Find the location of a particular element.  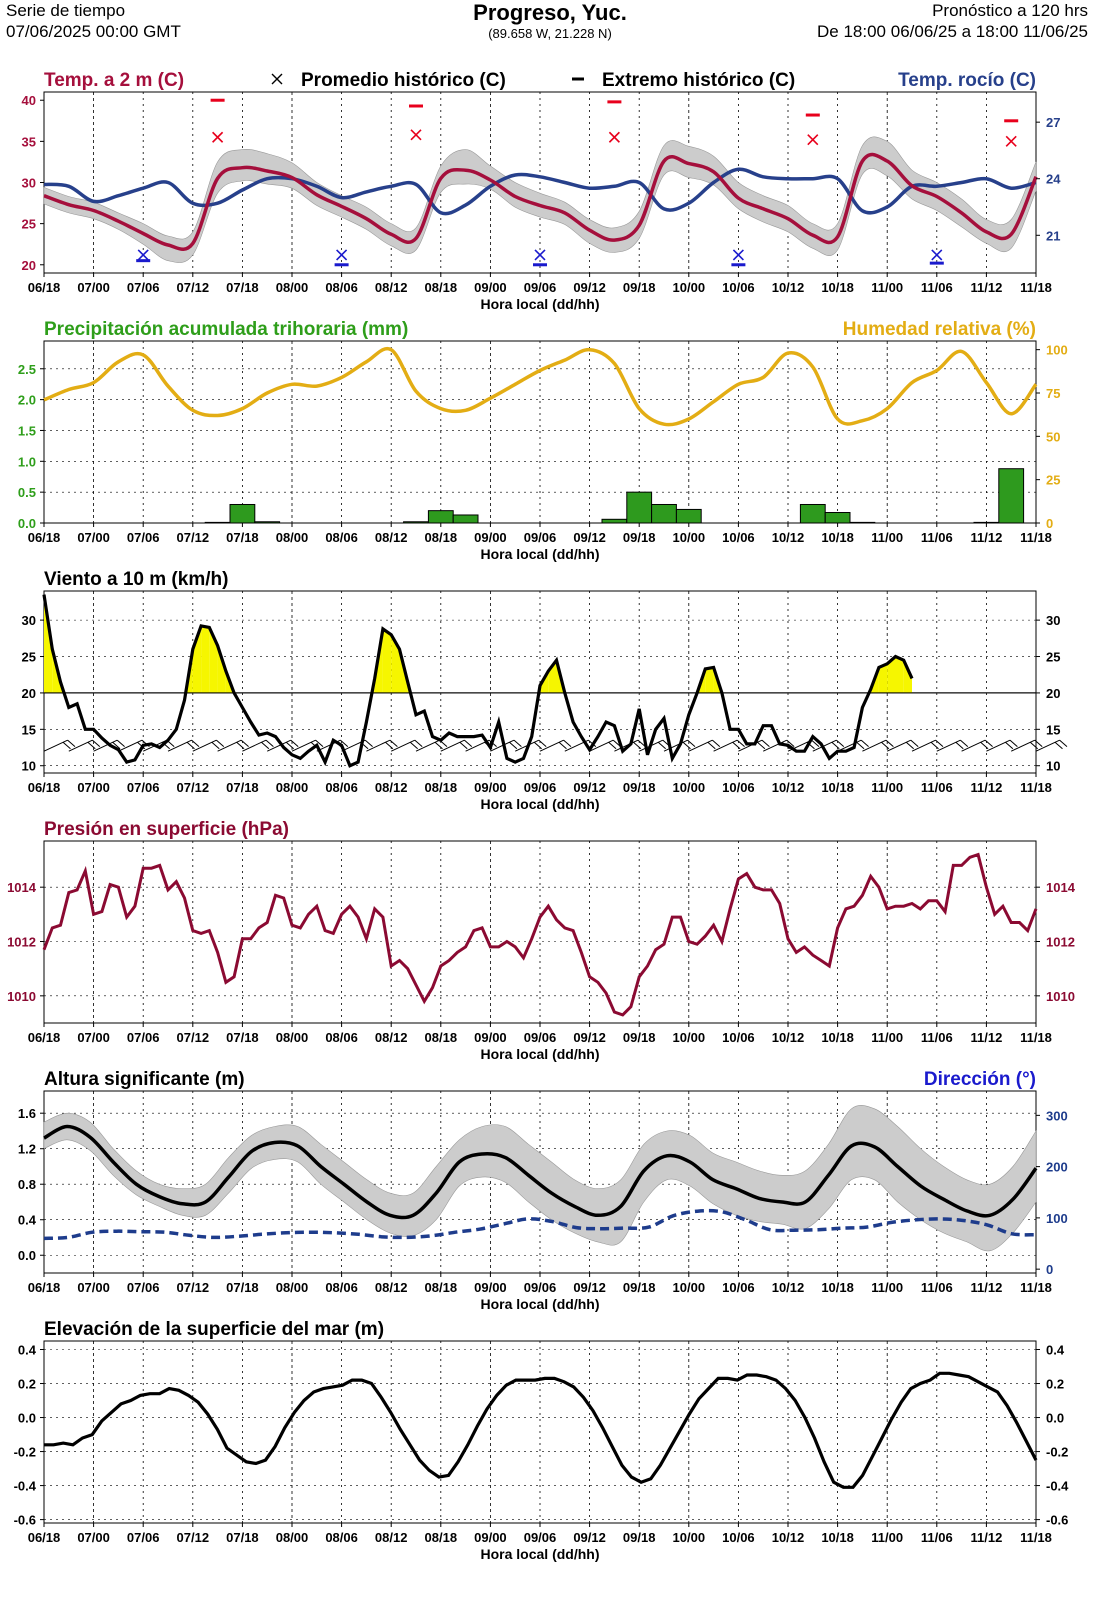

y-tick-label-right: 50 is located at coordinates (1053, 436).